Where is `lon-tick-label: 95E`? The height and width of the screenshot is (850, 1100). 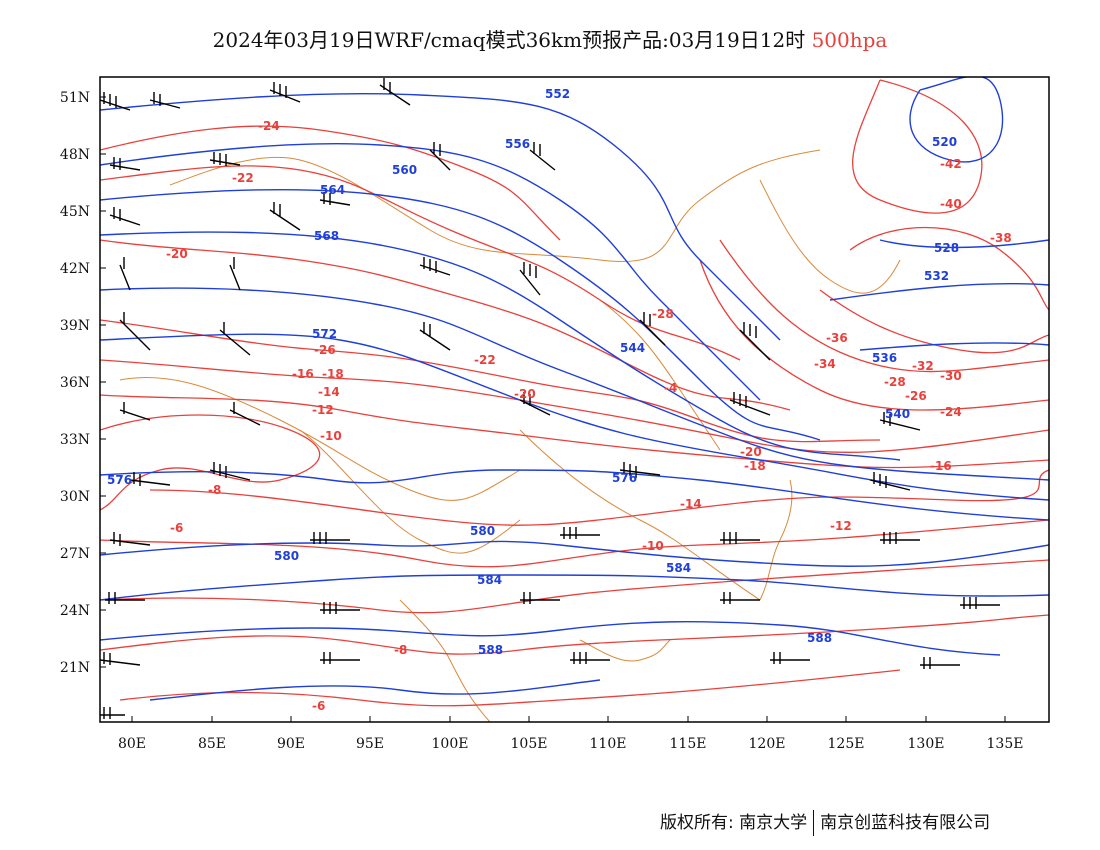
lon-tick-label: 95E is located at coordinates (370, 744).